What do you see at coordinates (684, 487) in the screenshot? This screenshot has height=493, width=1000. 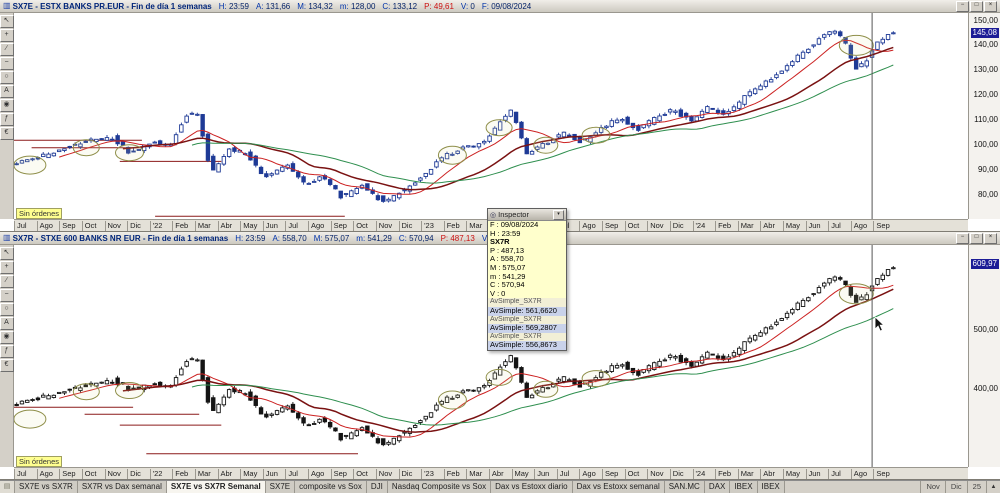 I see `chart-tab-san-mc: SAN.MC` at bounding box center [684, 487].